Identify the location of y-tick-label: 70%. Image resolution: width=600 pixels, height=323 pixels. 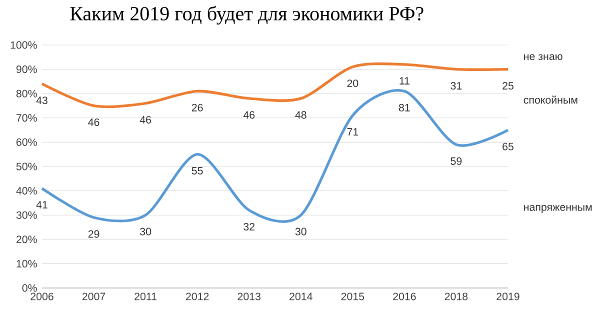
(26, 118).